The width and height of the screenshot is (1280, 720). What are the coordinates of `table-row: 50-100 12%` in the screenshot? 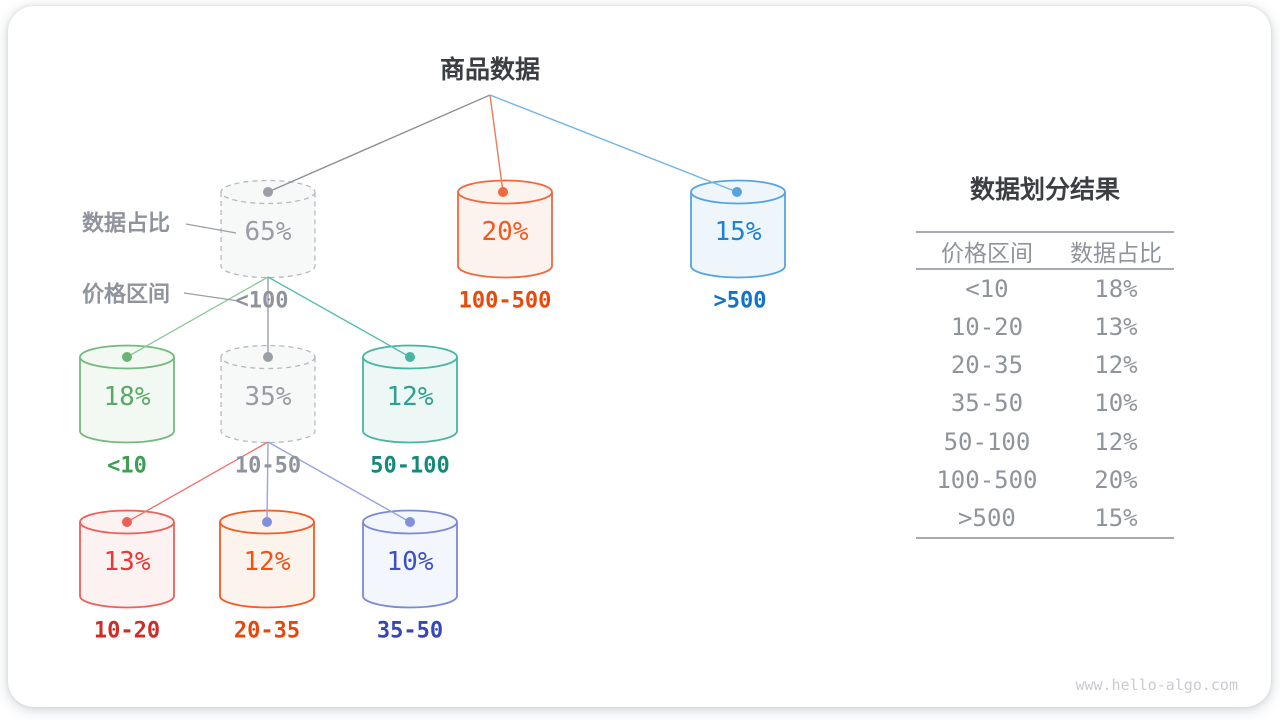 It's located at (1045, 442).